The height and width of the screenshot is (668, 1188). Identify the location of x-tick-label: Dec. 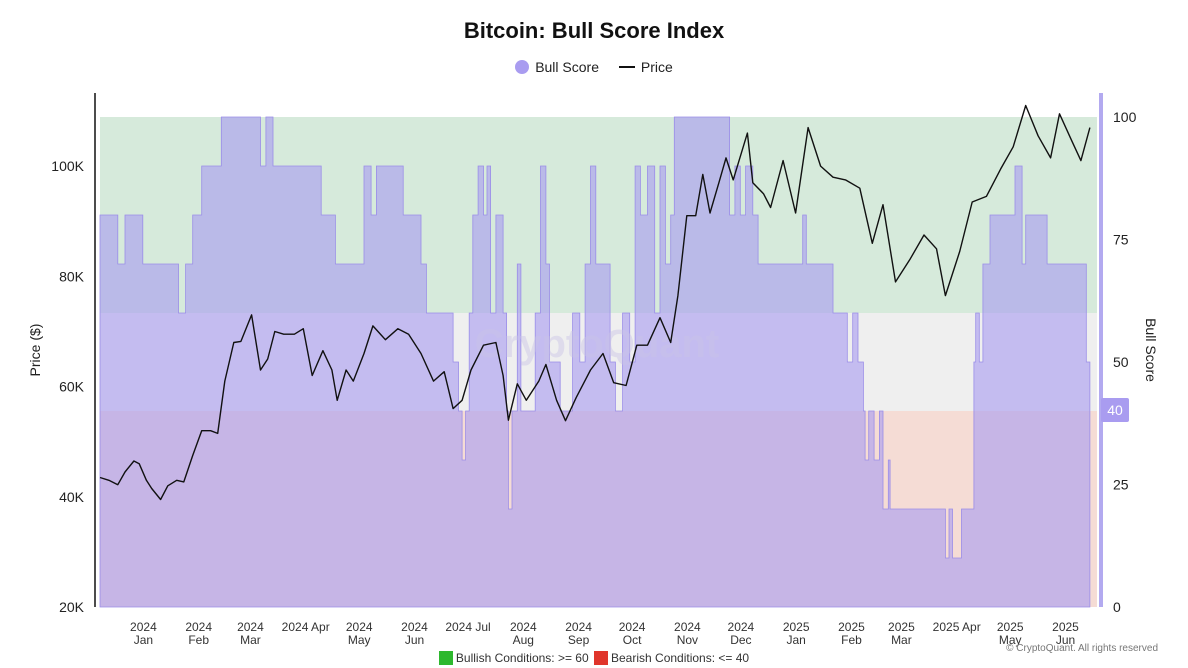
(740, 640).